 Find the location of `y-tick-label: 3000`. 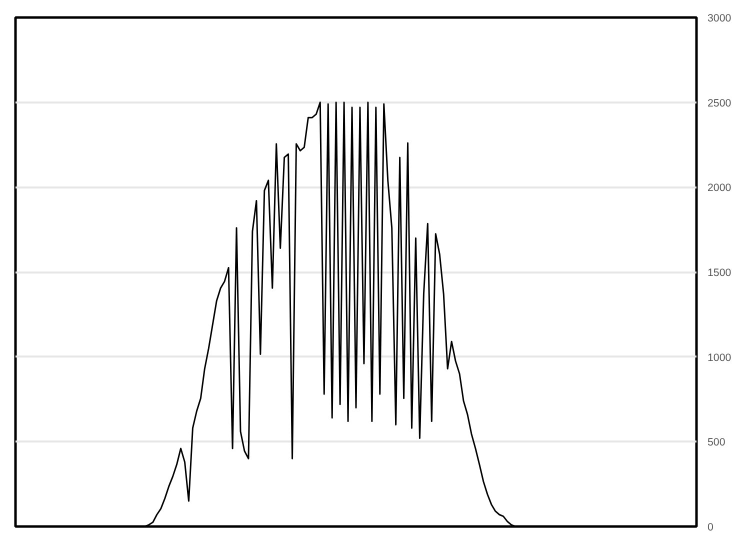

y-tick-label: 3000 is located at coordinates (720, 18).